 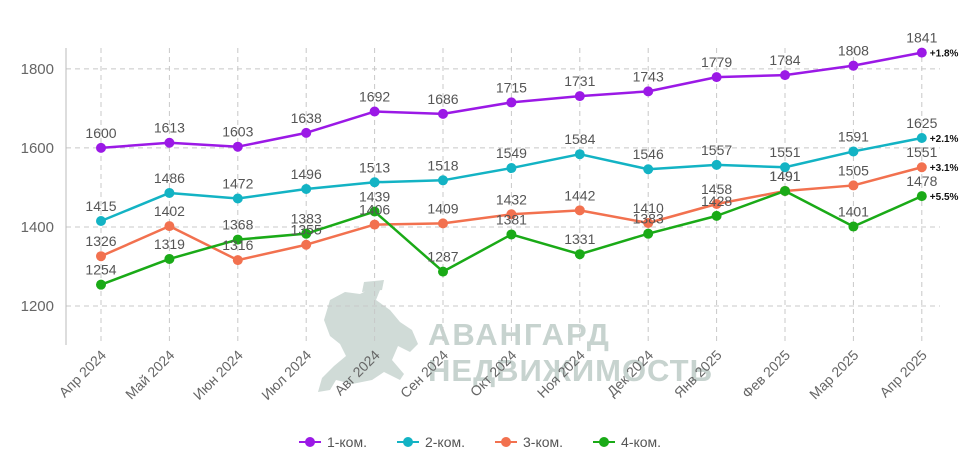 I want to click on legend: 1-ком. 2-ком. 3-ком. 4-ком., so click(x=480, y=442).